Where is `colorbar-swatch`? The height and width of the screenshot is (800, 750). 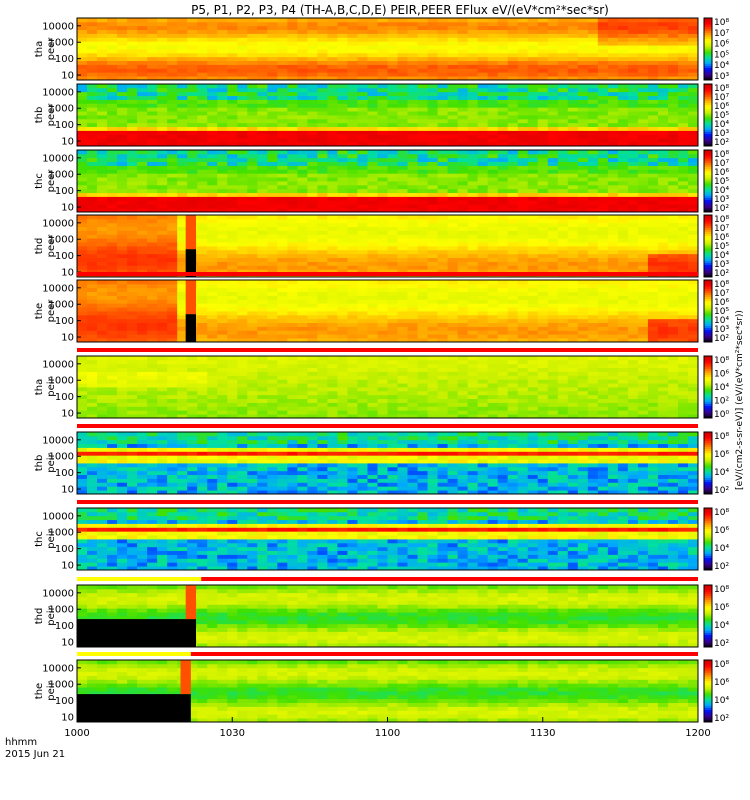 colorbar-swatch is located at coordinates (708, 226).